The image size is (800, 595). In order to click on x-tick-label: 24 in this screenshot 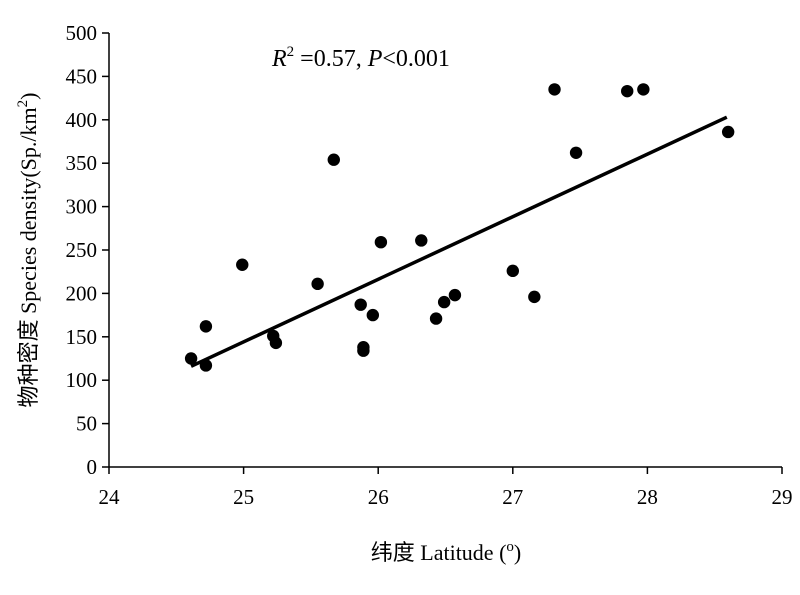, I will do `click(110, 497)`.